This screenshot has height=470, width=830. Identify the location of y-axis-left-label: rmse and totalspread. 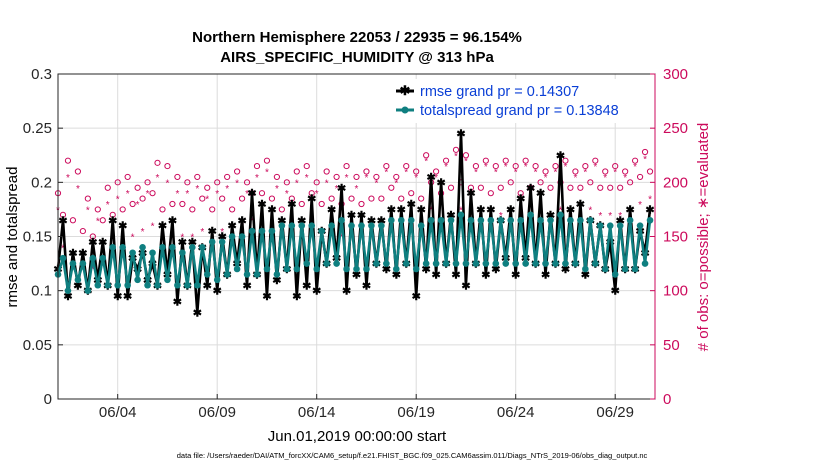
(12, 237).